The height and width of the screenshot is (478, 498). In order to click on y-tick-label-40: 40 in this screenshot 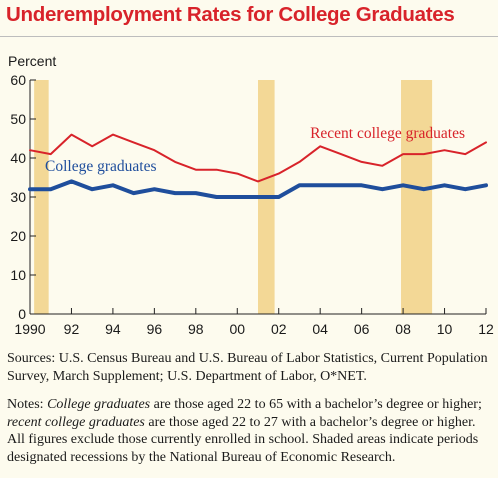, I will do `click(18, 158)`.